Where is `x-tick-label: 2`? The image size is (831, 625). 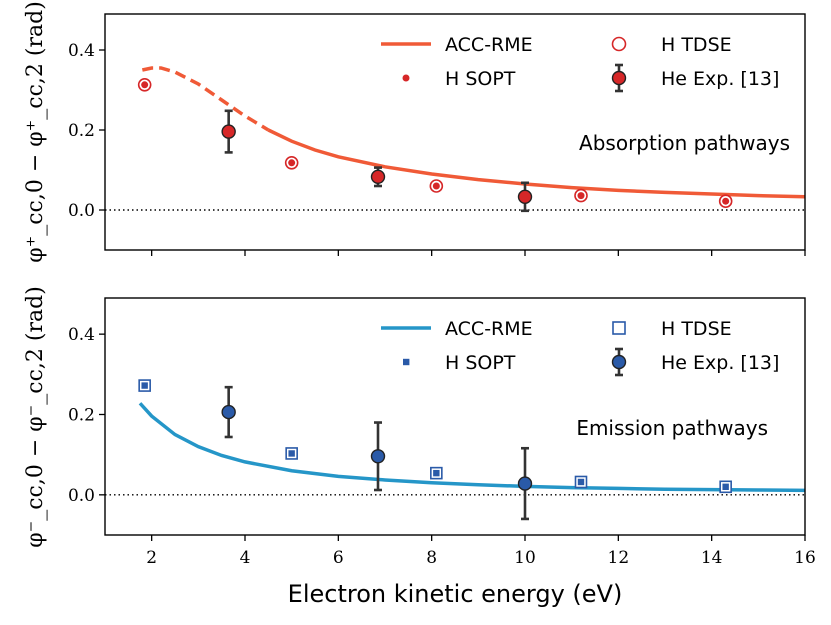 x-tick-label: 2 is located at coordinates (151, 558).